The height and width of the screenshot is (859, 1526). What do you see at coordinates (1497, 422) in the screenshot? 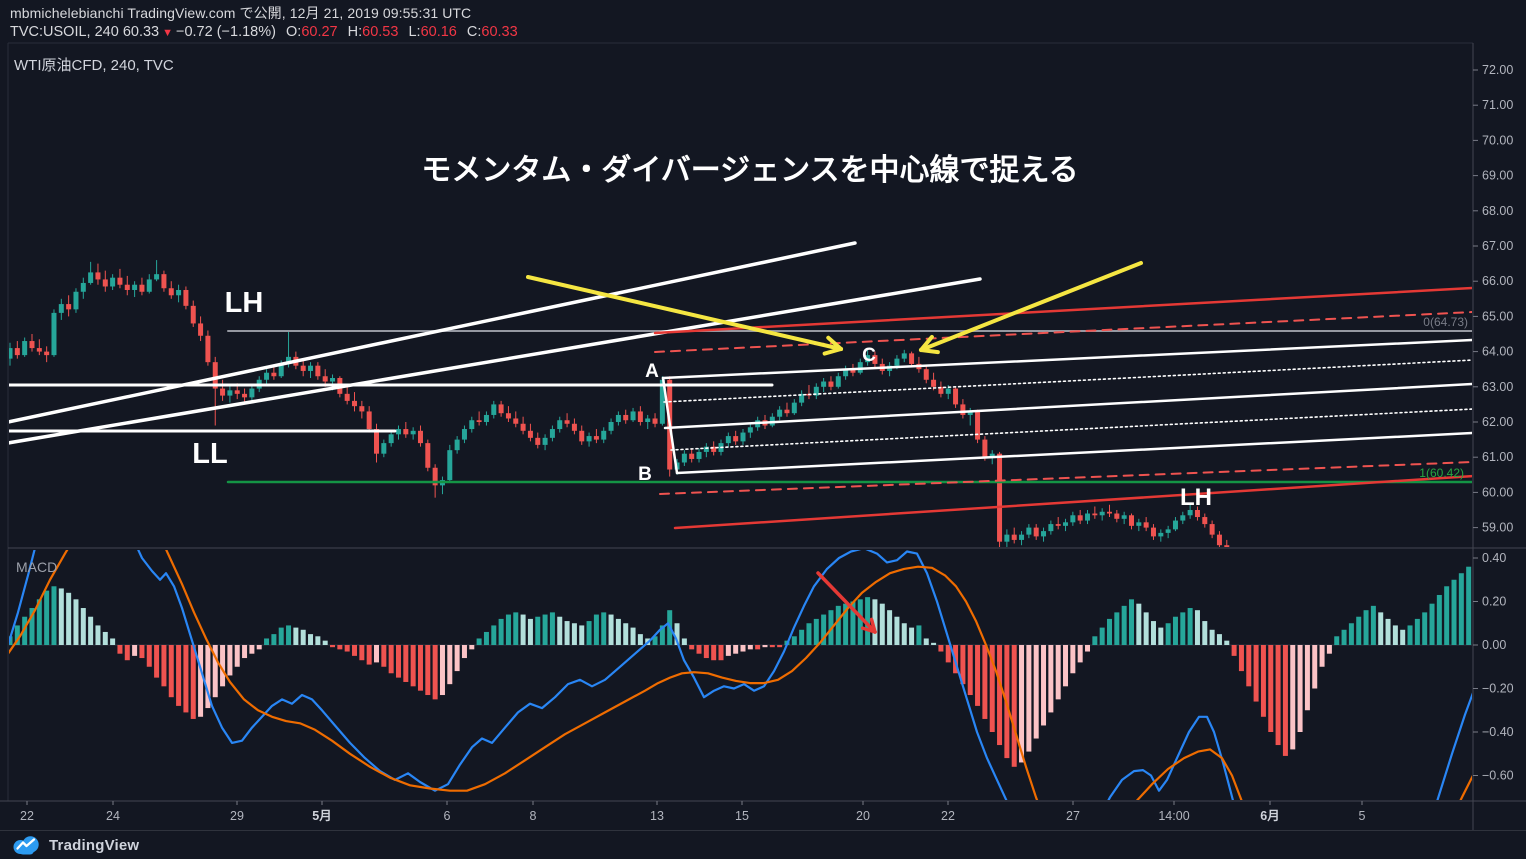
I see `price-axis-label: 62.00` at bounding box center [1497, 422].